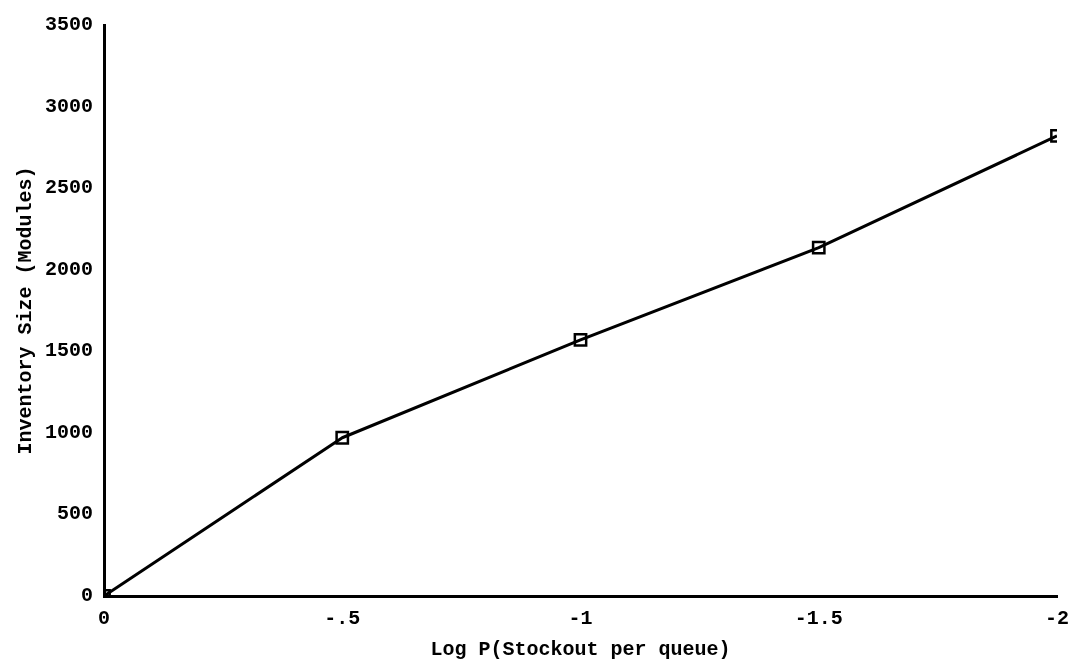  Describe the element at coordinates (580, 619) in the screenshot. I see `x-tick-label: -1` at that location.